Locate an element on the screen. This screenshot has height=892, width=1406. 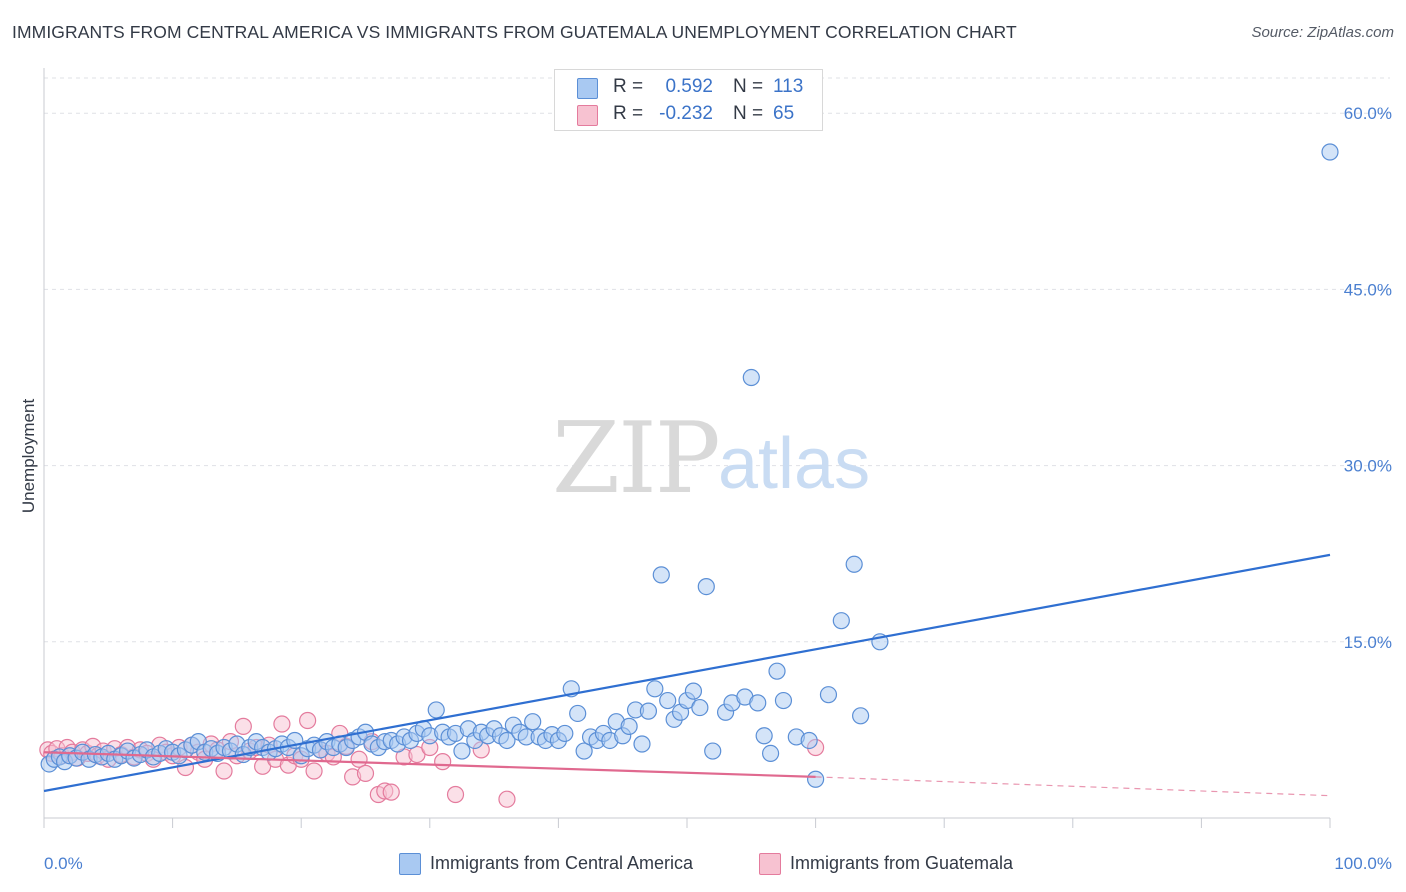
watermark: ZIP atlas is located at coordinates (711, 459).